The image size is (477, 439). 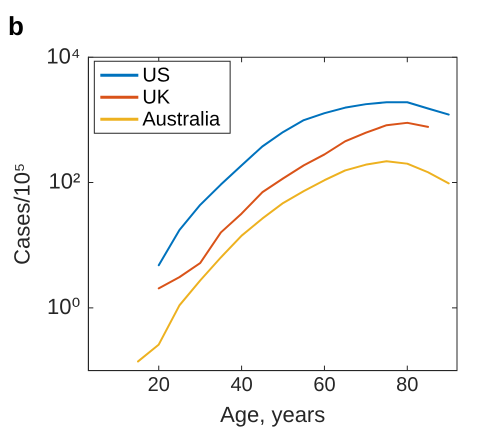 I want to click on y-tick-label: 10⁰, so click(x=63, y=306).